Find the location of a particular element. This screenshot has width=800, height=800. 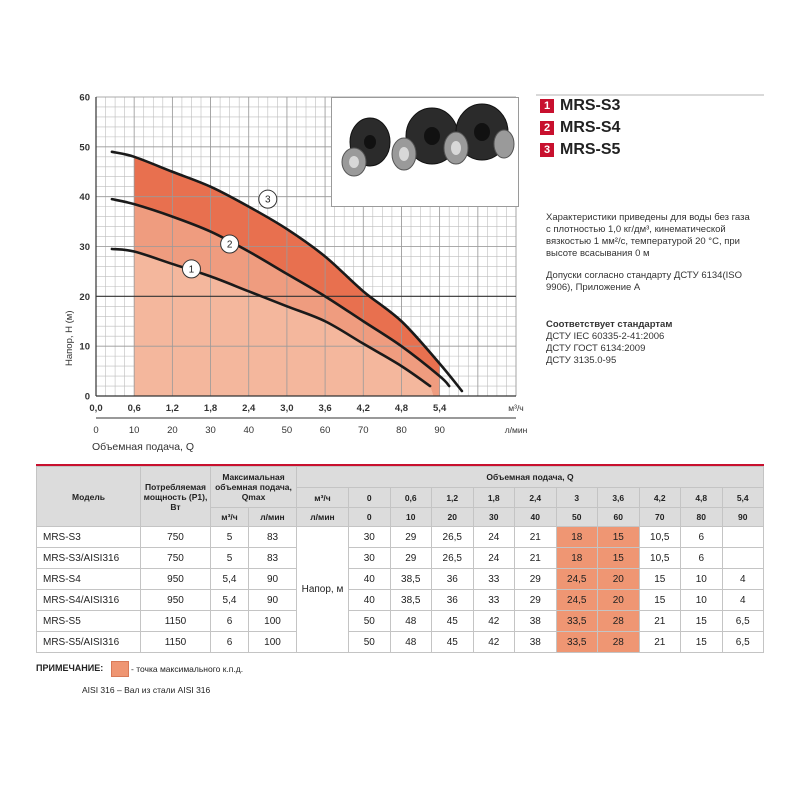

head-value-cell: 10 is located at coordinates (701, 600).